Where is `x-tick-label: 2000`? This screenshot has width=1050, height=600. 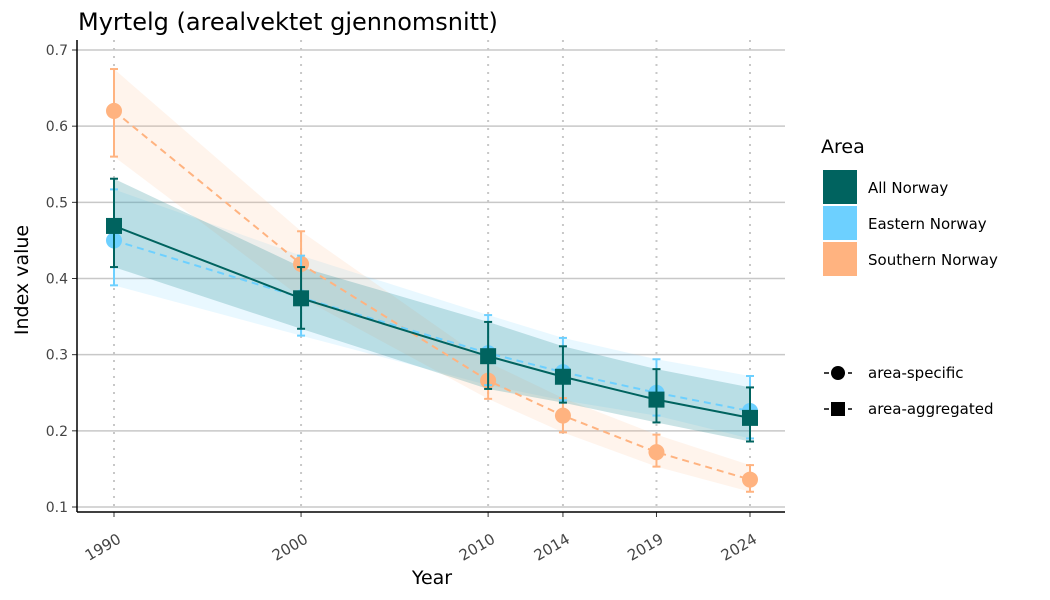
x-tick-label: 2000 is located at coordinates (290, 547).